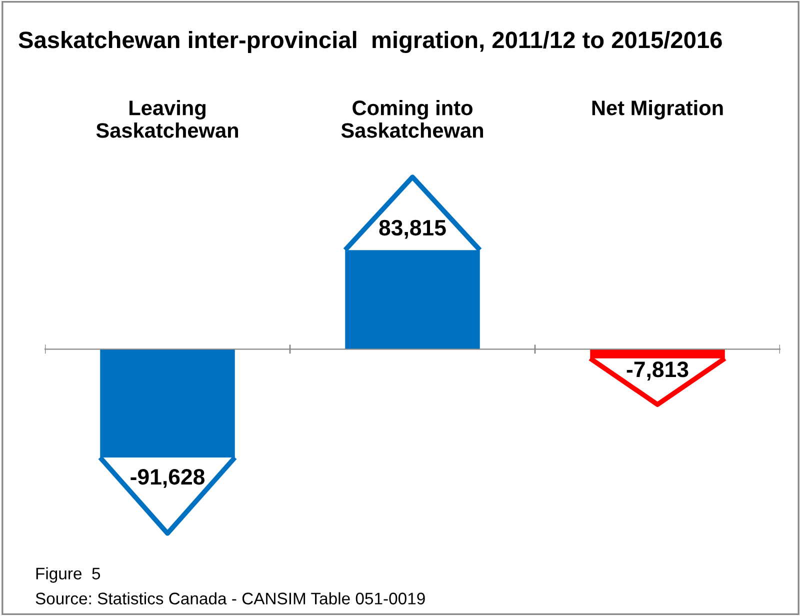 This screenshot has height=616, width=801. What do you see at coordinates (167, 119) in the screenshot?
I see `x-tick-label: Leaving Saskatchewan` at bounding box center [167, 119].